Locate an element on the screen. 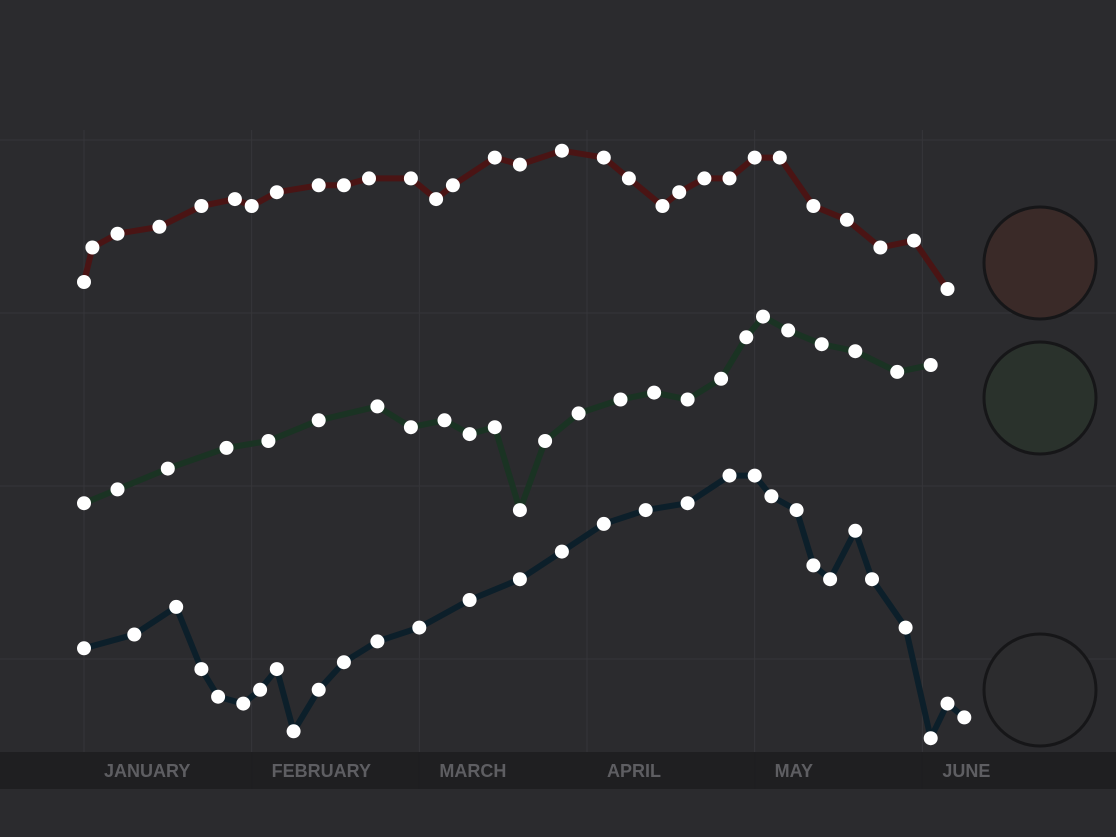 This screenshot has height=837, width=1116. x-tick-label-4: MAY is located at coordinates (794, 771).